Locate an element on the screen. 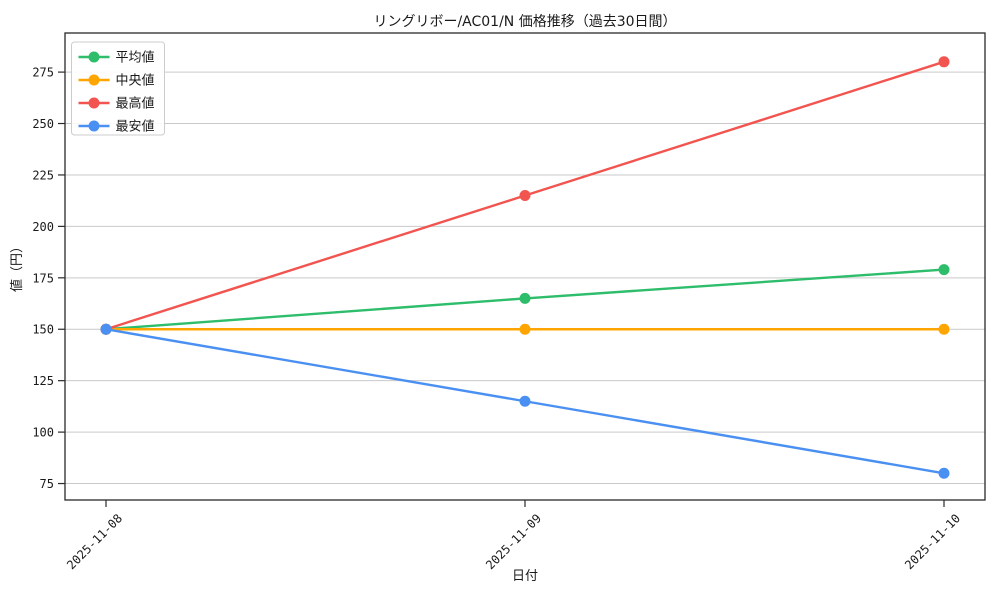  x-axis-ticks: 2025-11-08 2025-11-09 2025-11-10 is located at coordinates (513, 536).